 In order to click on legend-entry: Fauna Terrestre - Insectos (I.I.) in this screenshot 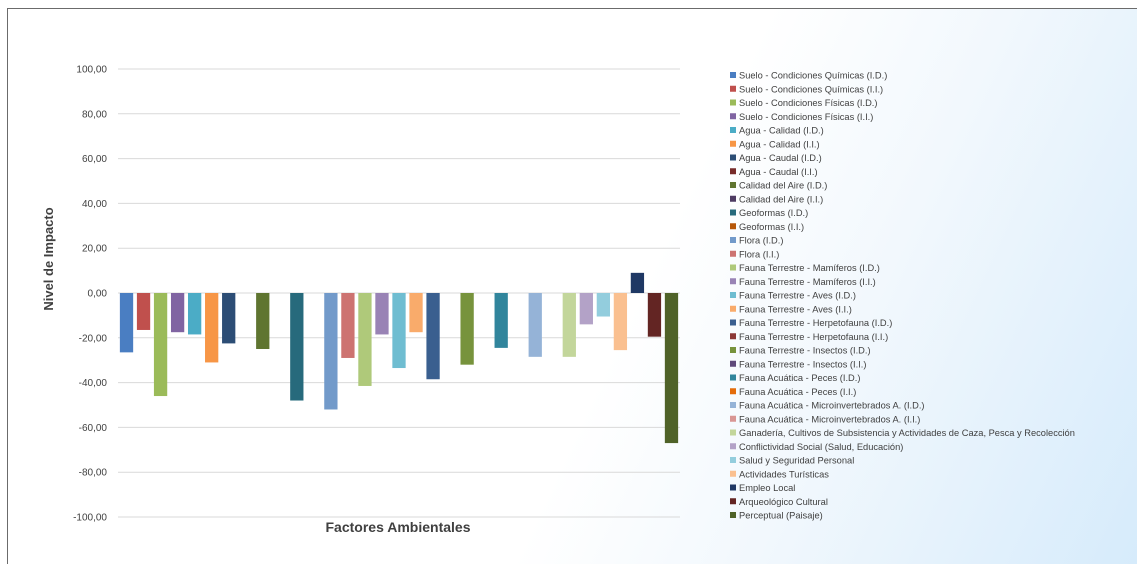, I will do `click(802, 364)`.